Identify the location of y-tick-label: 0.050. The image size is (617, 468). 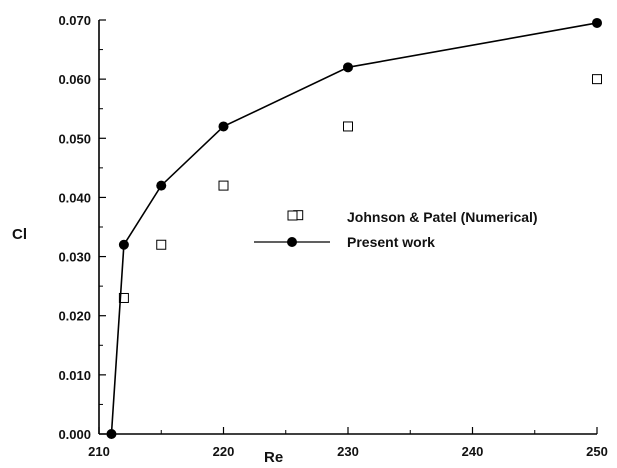
(74, 138).